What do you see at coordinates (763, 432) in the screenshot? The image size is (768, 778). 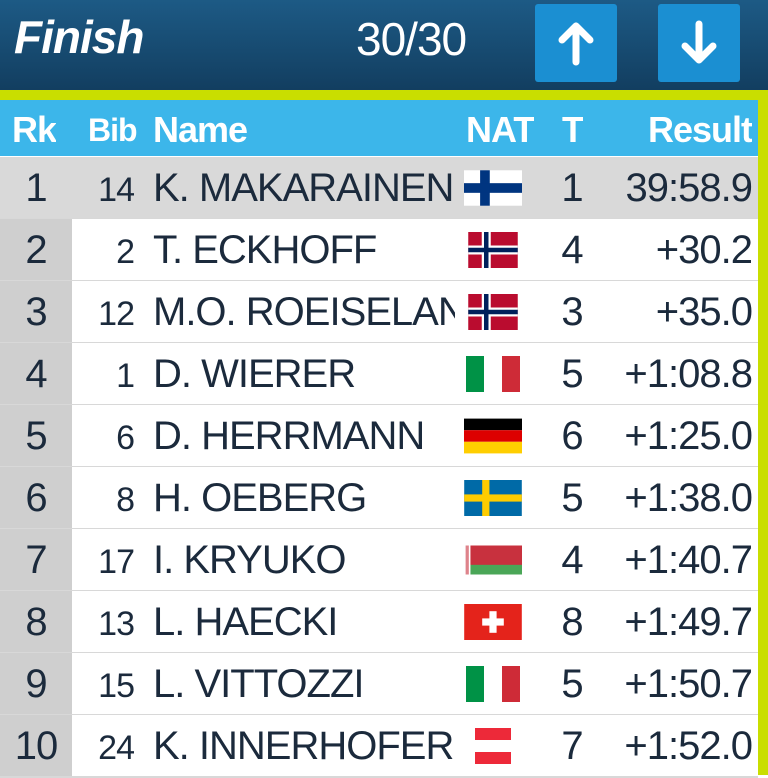 I see `accent-border` at bounding box center [763, 432].